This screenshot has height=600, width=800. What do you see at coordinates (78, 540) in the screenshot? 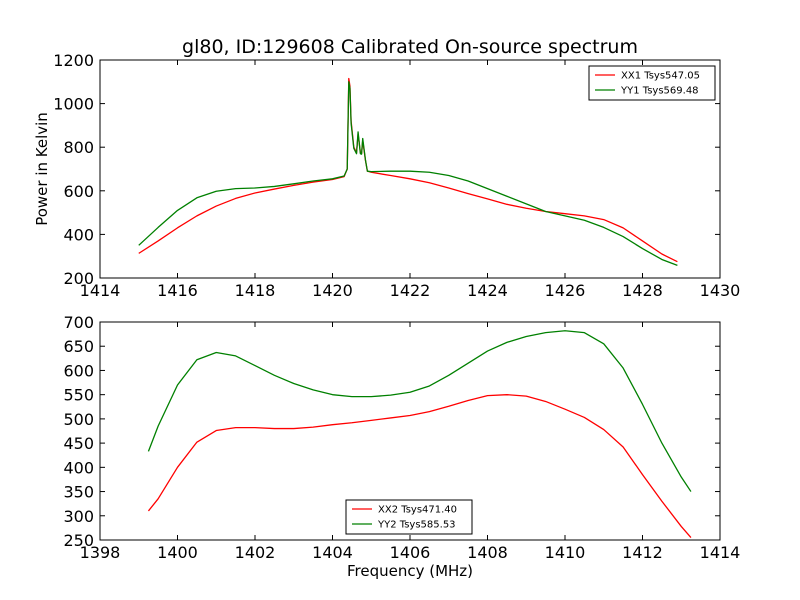
I see `bottom-y-tick-label: 250` at bounding box center [78, 540].